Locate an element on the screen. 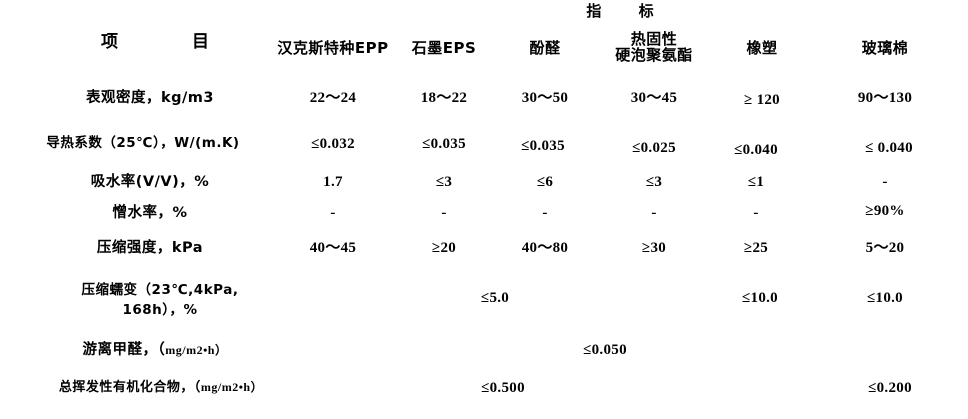 This screenshot has height=419, width=968. row-label-tvoc-main: 总挥发性有机化合物，（ is located at coordinates (129, 387).